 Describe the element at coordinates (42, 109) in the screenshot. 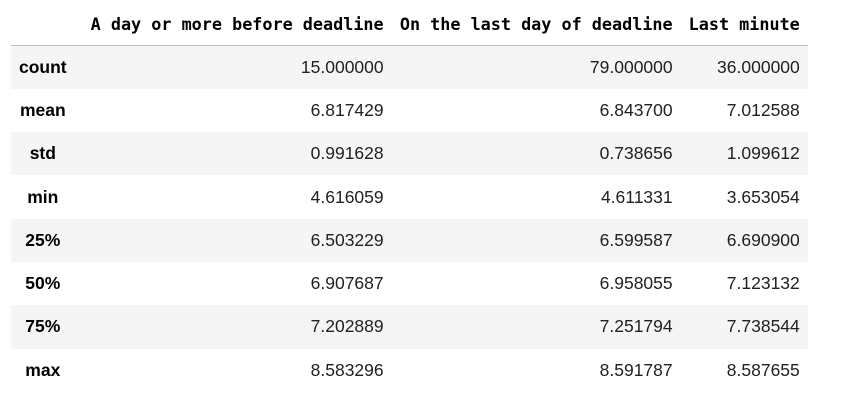

I see `row-label: mean` at that location.